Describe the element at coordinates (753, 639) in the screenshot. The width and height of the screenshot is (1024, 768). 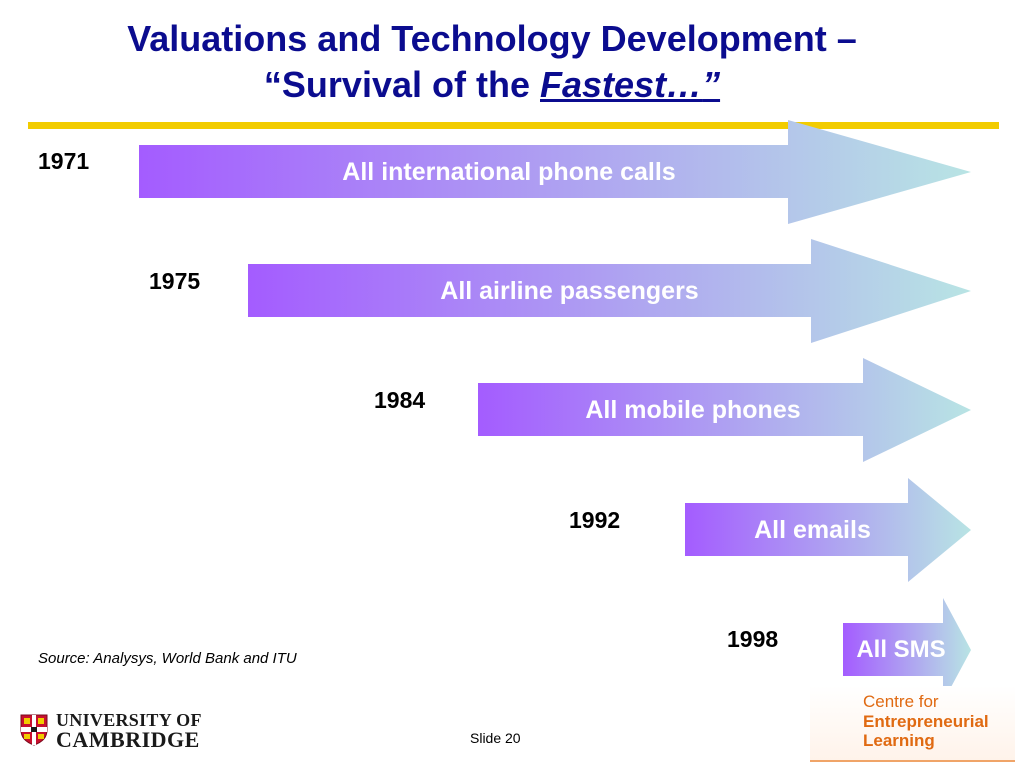
I see `year-1998: 1998` at that location.